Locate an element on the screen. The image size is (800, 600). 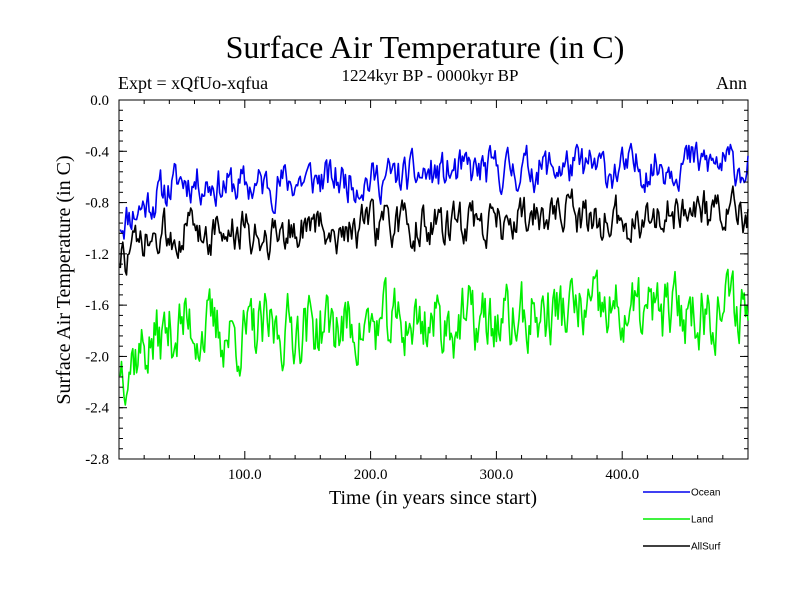
experiment-label: Expt = xQfUo-xqfua is located at coordinates (193, 83).